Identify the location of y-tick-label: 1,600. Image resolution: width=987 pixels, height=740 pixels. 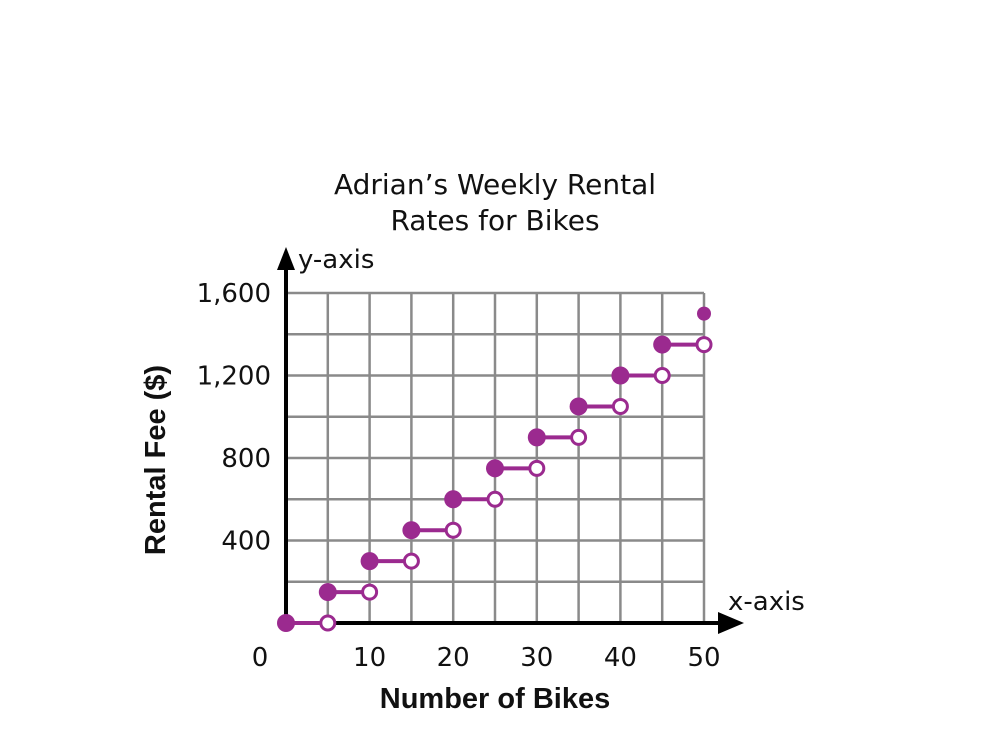
(234, 294).